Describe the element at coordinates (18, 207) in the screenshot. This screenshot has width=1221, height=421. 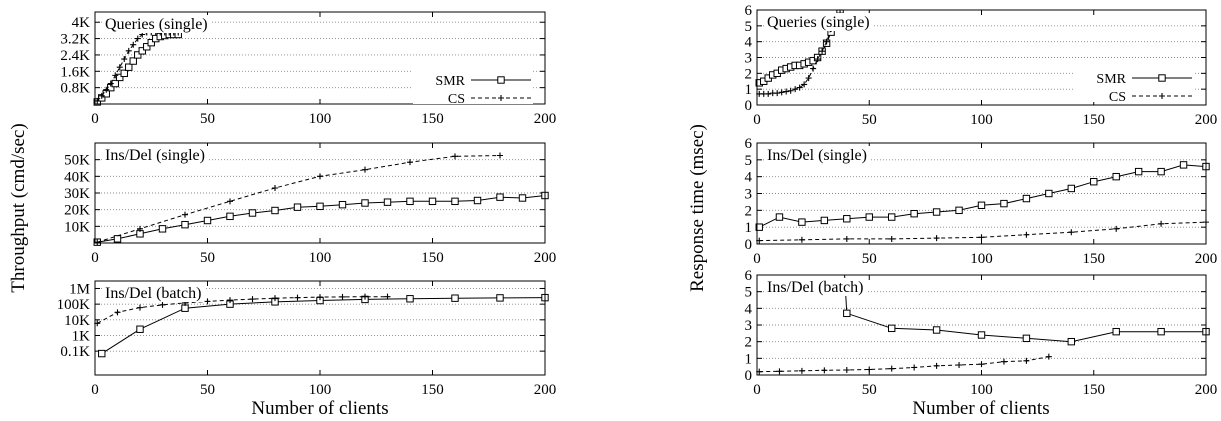
I see `y-axis-label-throughput: Throughput (cmd/sec)` at that location.